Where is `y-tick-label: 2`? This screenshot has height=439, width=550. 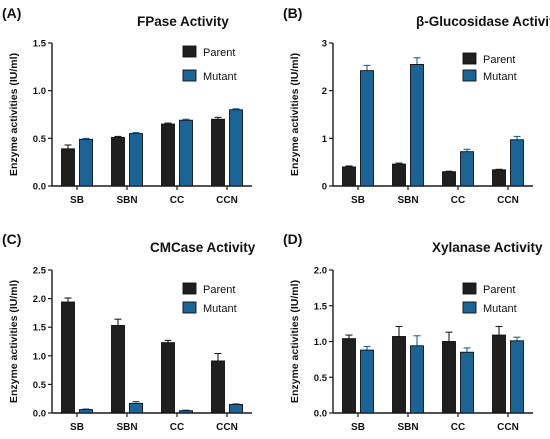 y-tick-label: 2 is located at coordinates (324, 91).